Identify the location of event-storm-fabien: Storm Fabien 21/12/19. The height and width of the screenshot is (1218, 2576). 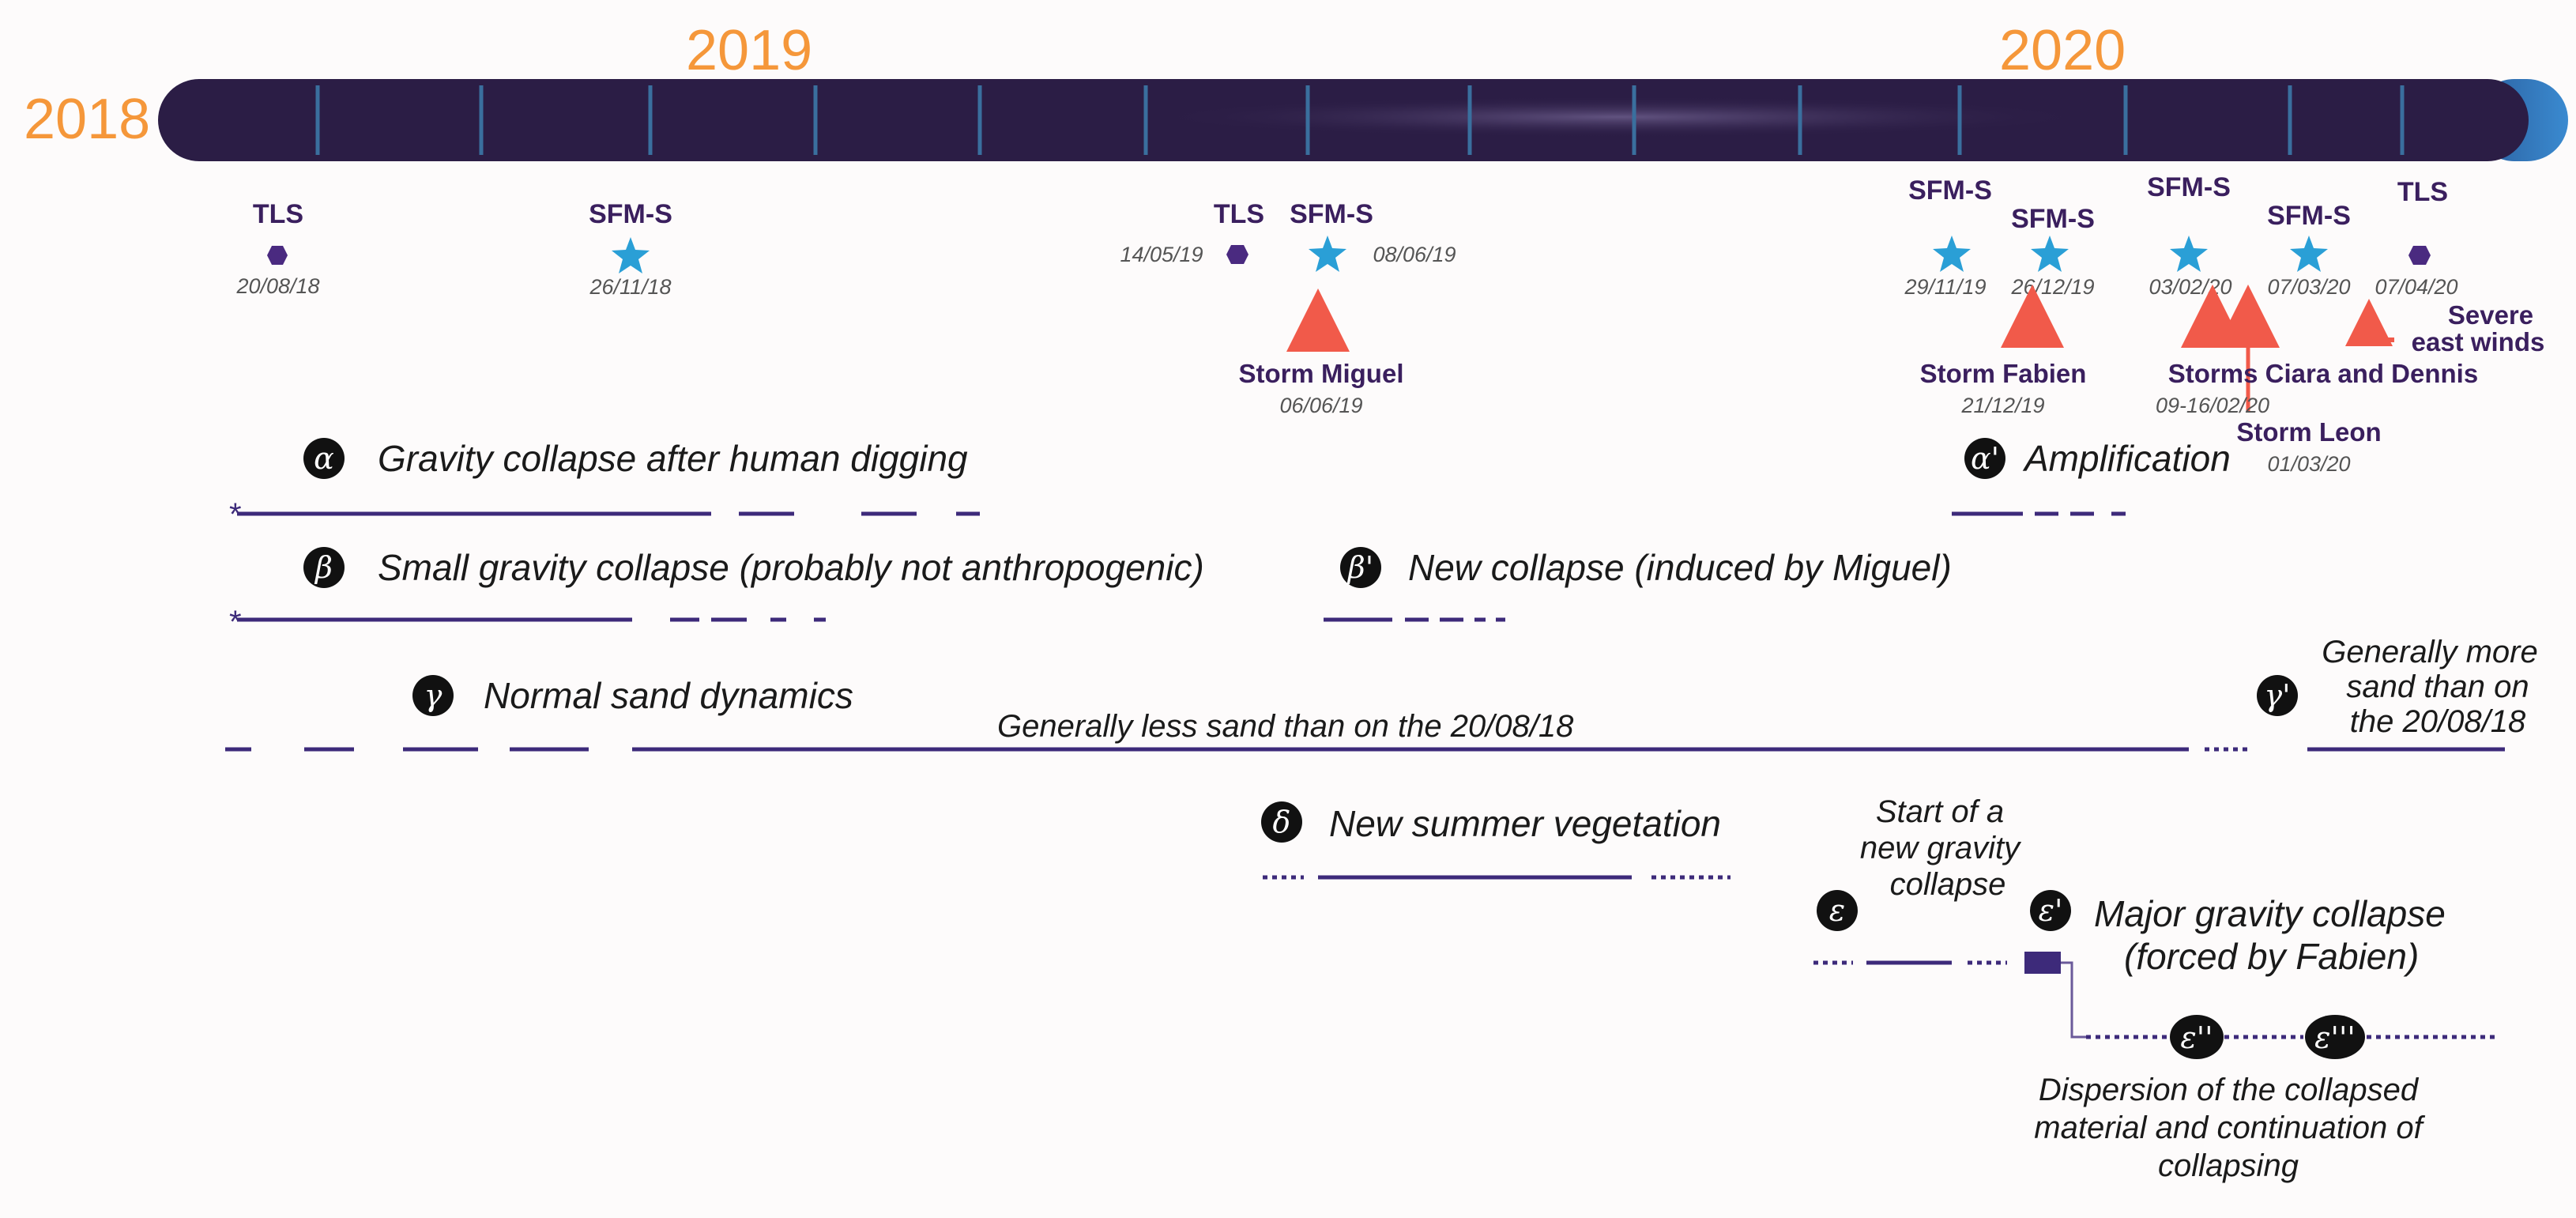
(2003, 351).